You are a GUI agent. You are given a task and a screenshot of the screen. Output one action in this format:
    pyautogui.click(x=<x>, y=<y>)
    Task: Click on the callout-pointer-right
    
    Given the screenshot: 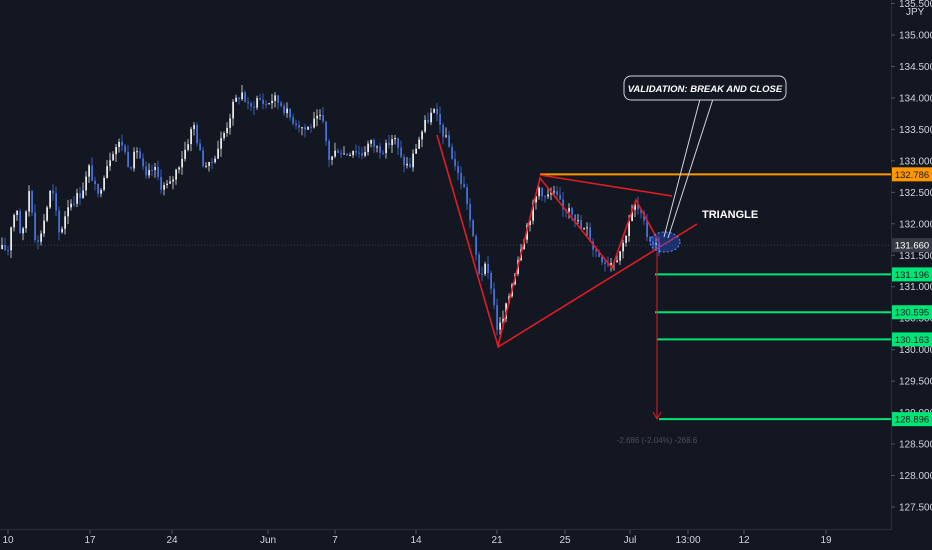 What is the action you would take?
    pyautogui.click(x=690, y=168)
    